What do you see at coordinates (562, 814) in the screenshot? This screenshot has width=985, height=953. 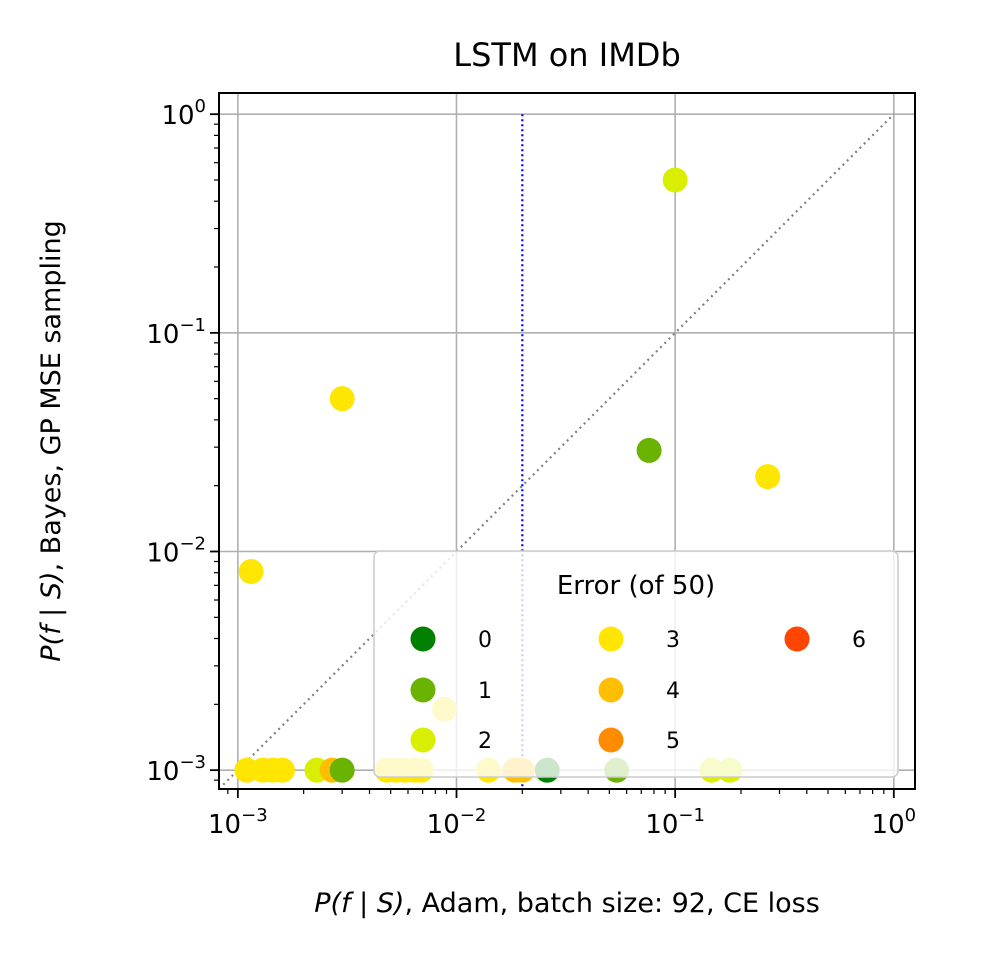 I see `x-axis-ticks: 10⁻³ 10⁻² 10⁻¹ 10⁰` at bounding box center [562, 814].